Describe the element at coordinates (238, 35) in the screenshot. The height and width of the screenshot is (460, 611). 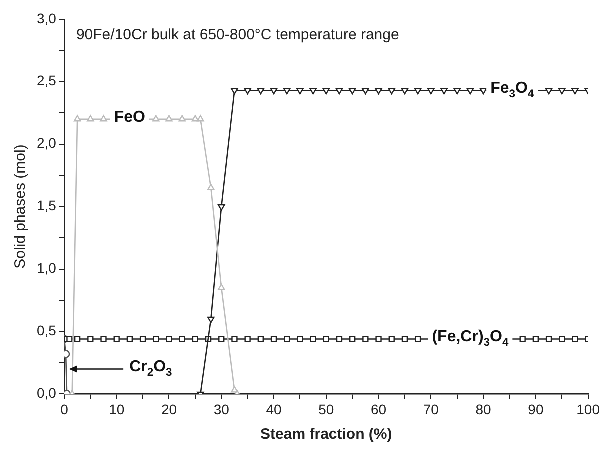
I see `text: 90Fe/10Cr bulk at 650-800°C temperature range` at that location.